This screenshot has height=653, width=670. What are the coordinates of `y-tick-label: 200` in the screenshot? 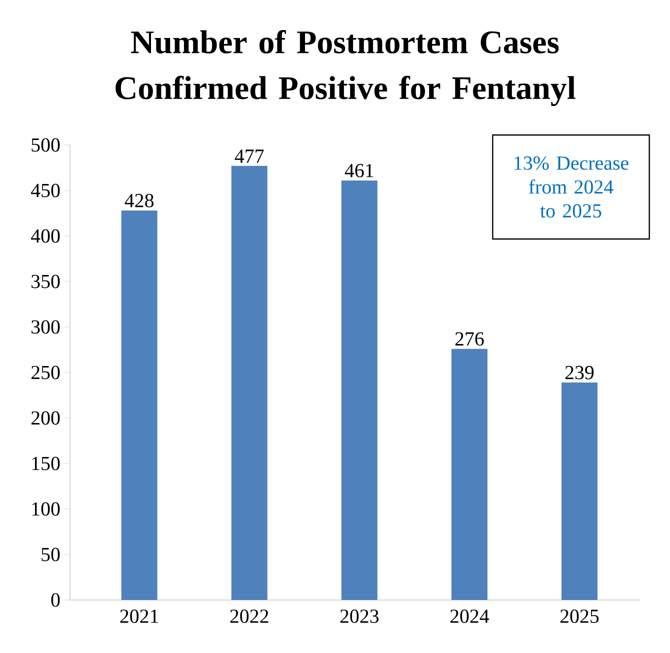 It's located at (45, 418).